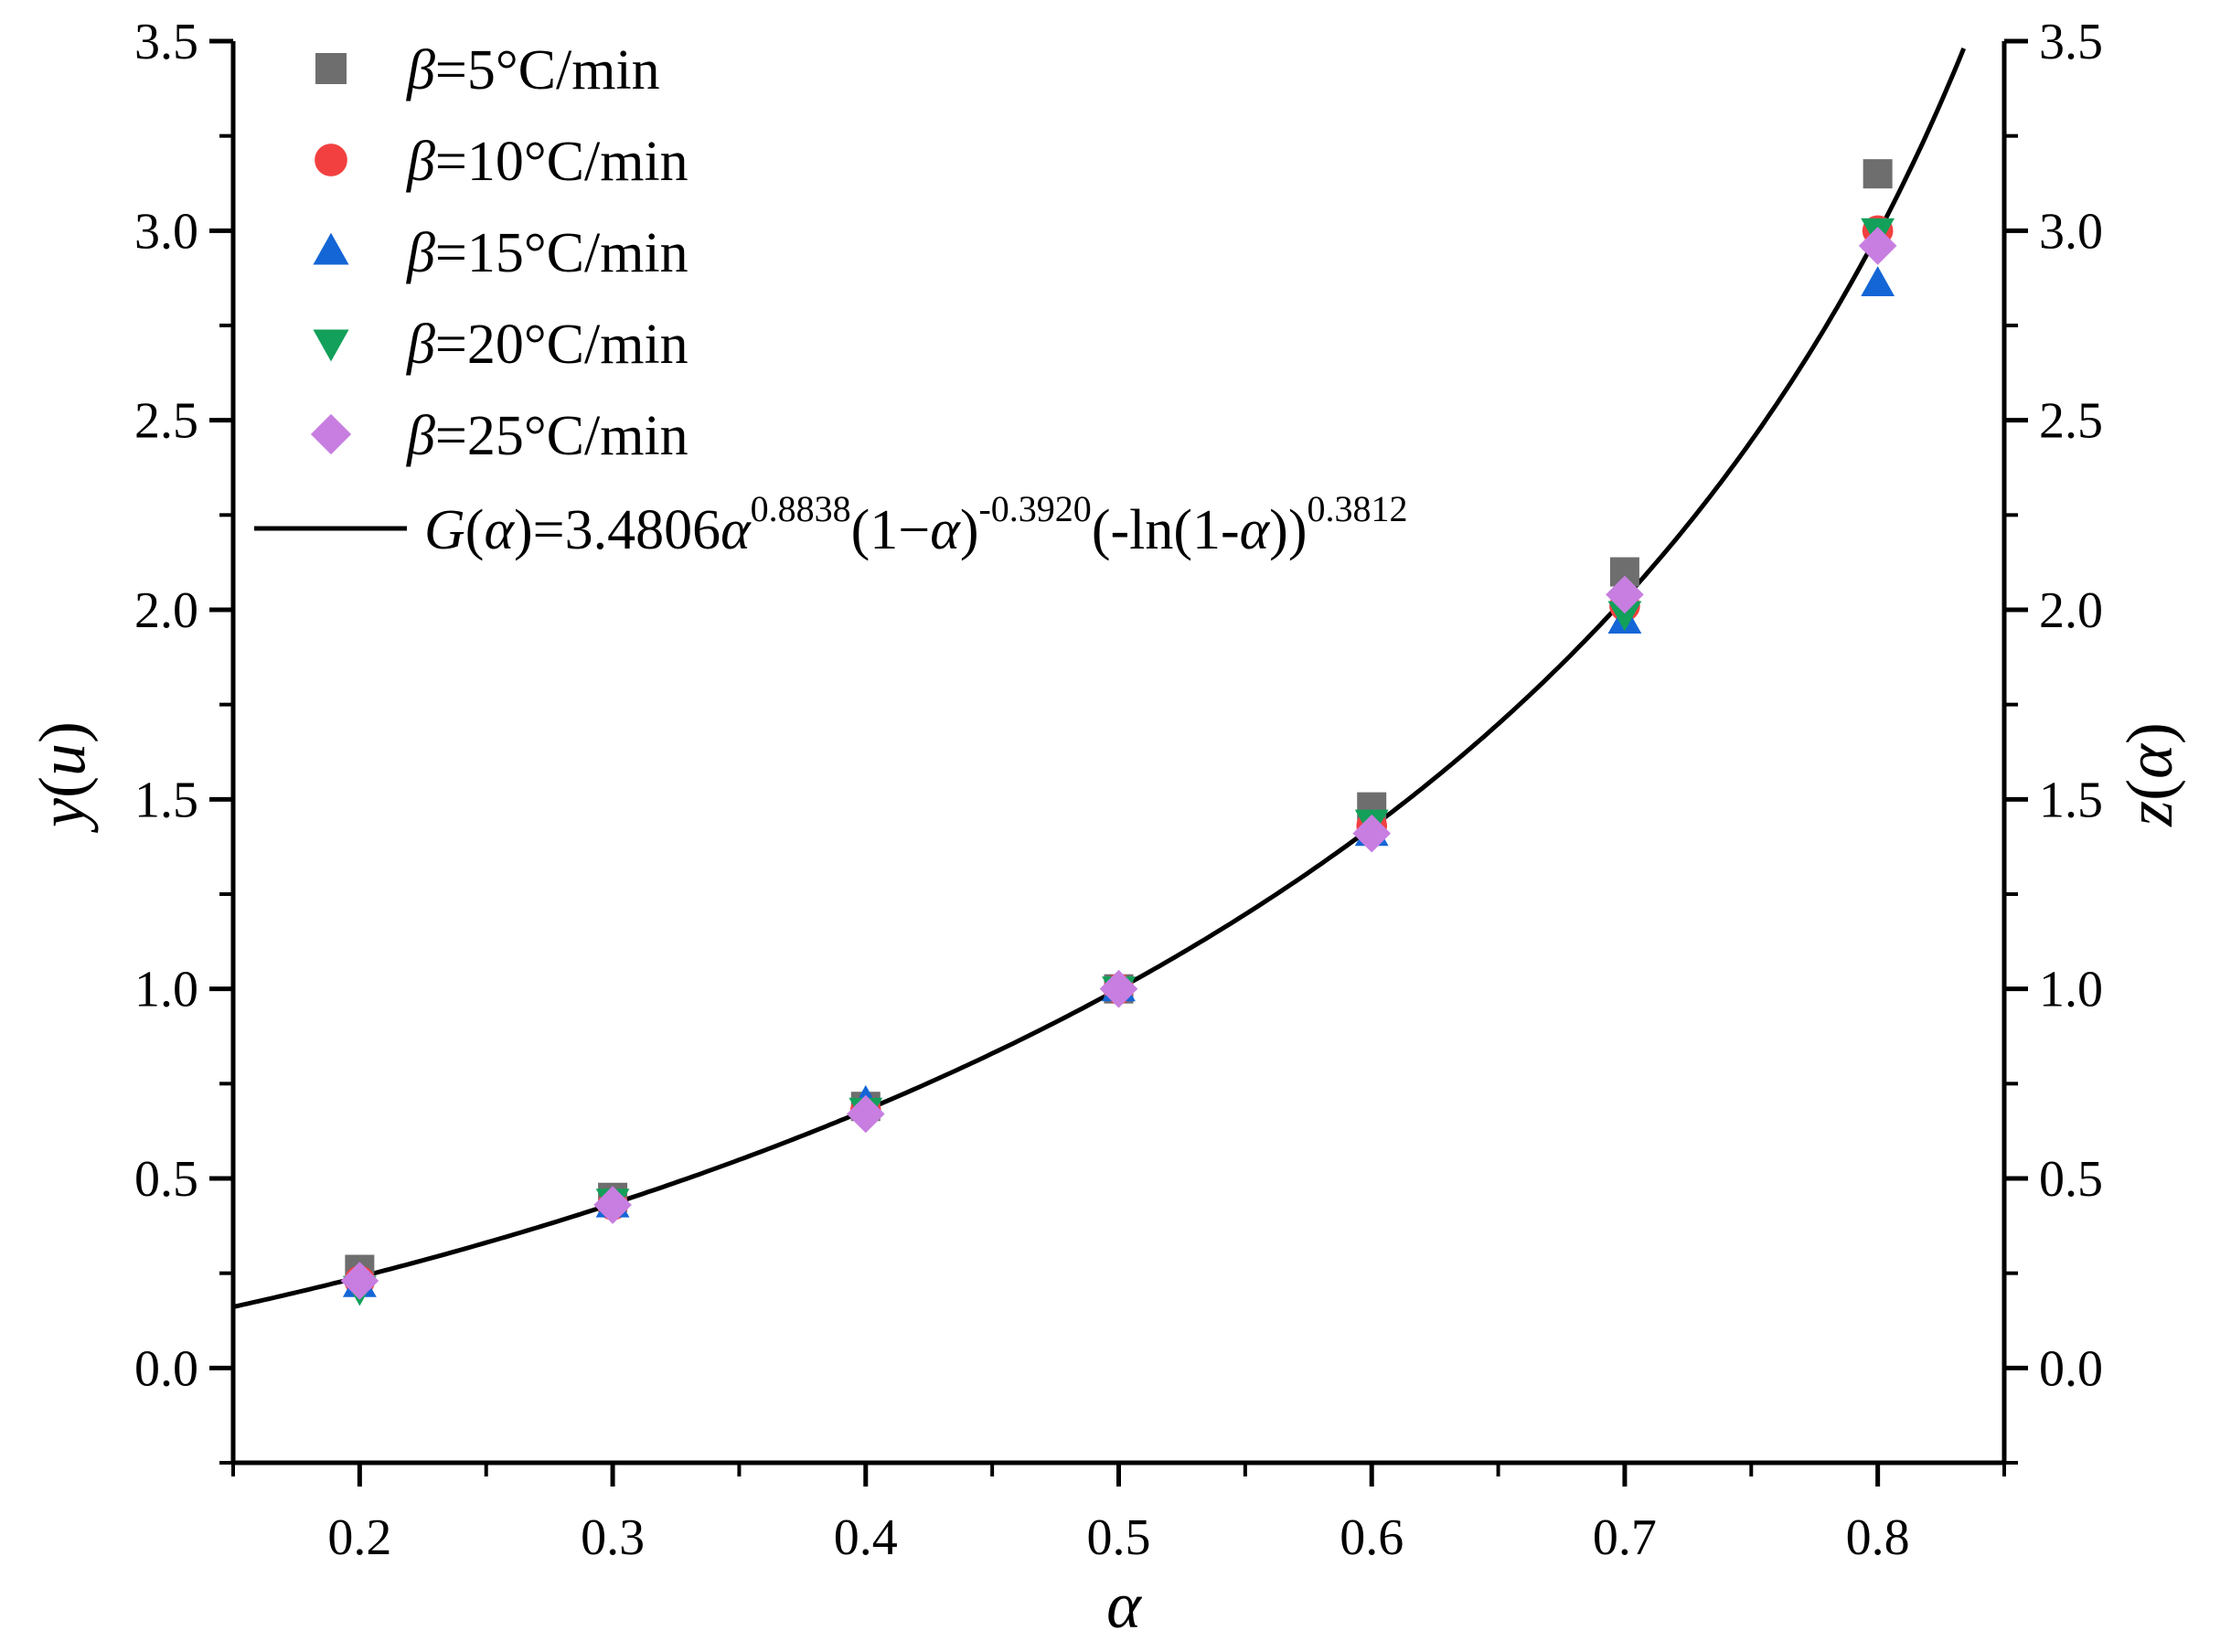  Describe the element at coordinates (2071, 231) in the screenshot. I see `y-right-tick-label: 3.0` at that location.